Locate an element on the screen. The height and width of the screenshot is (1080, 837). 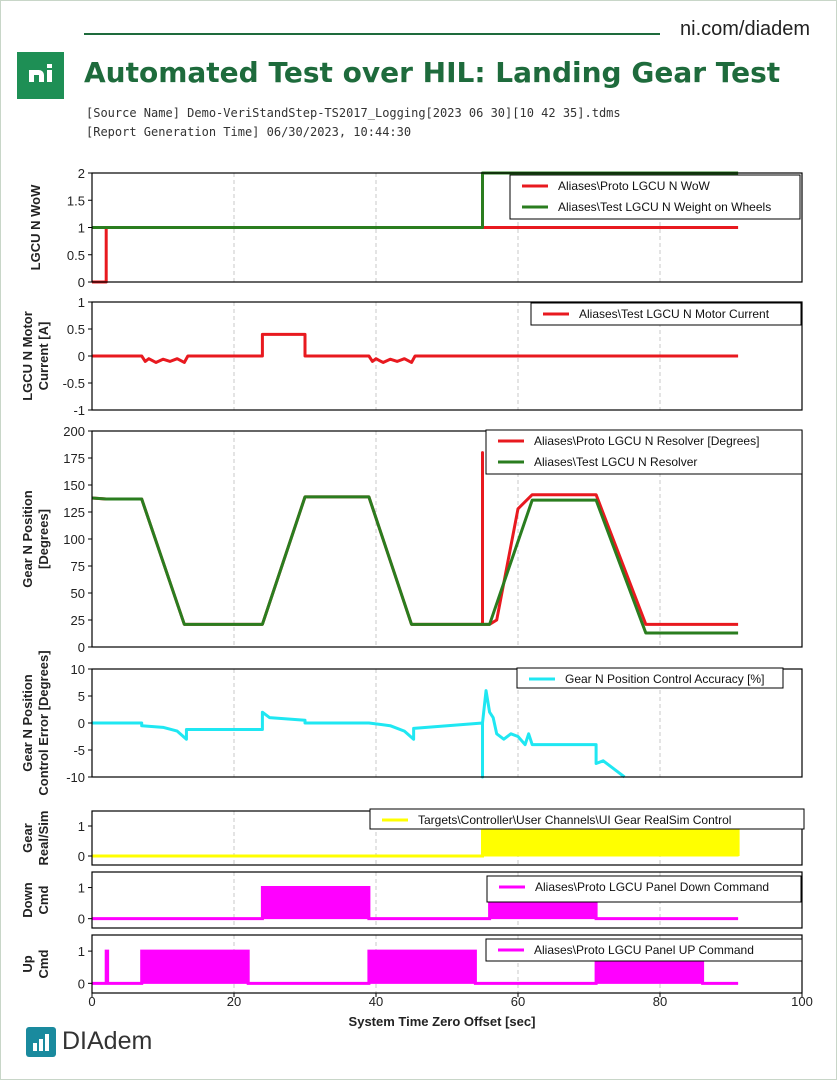
legend-label: Aliases\Proto LGCU Panel UP Command is located at coordinates (644, 950).